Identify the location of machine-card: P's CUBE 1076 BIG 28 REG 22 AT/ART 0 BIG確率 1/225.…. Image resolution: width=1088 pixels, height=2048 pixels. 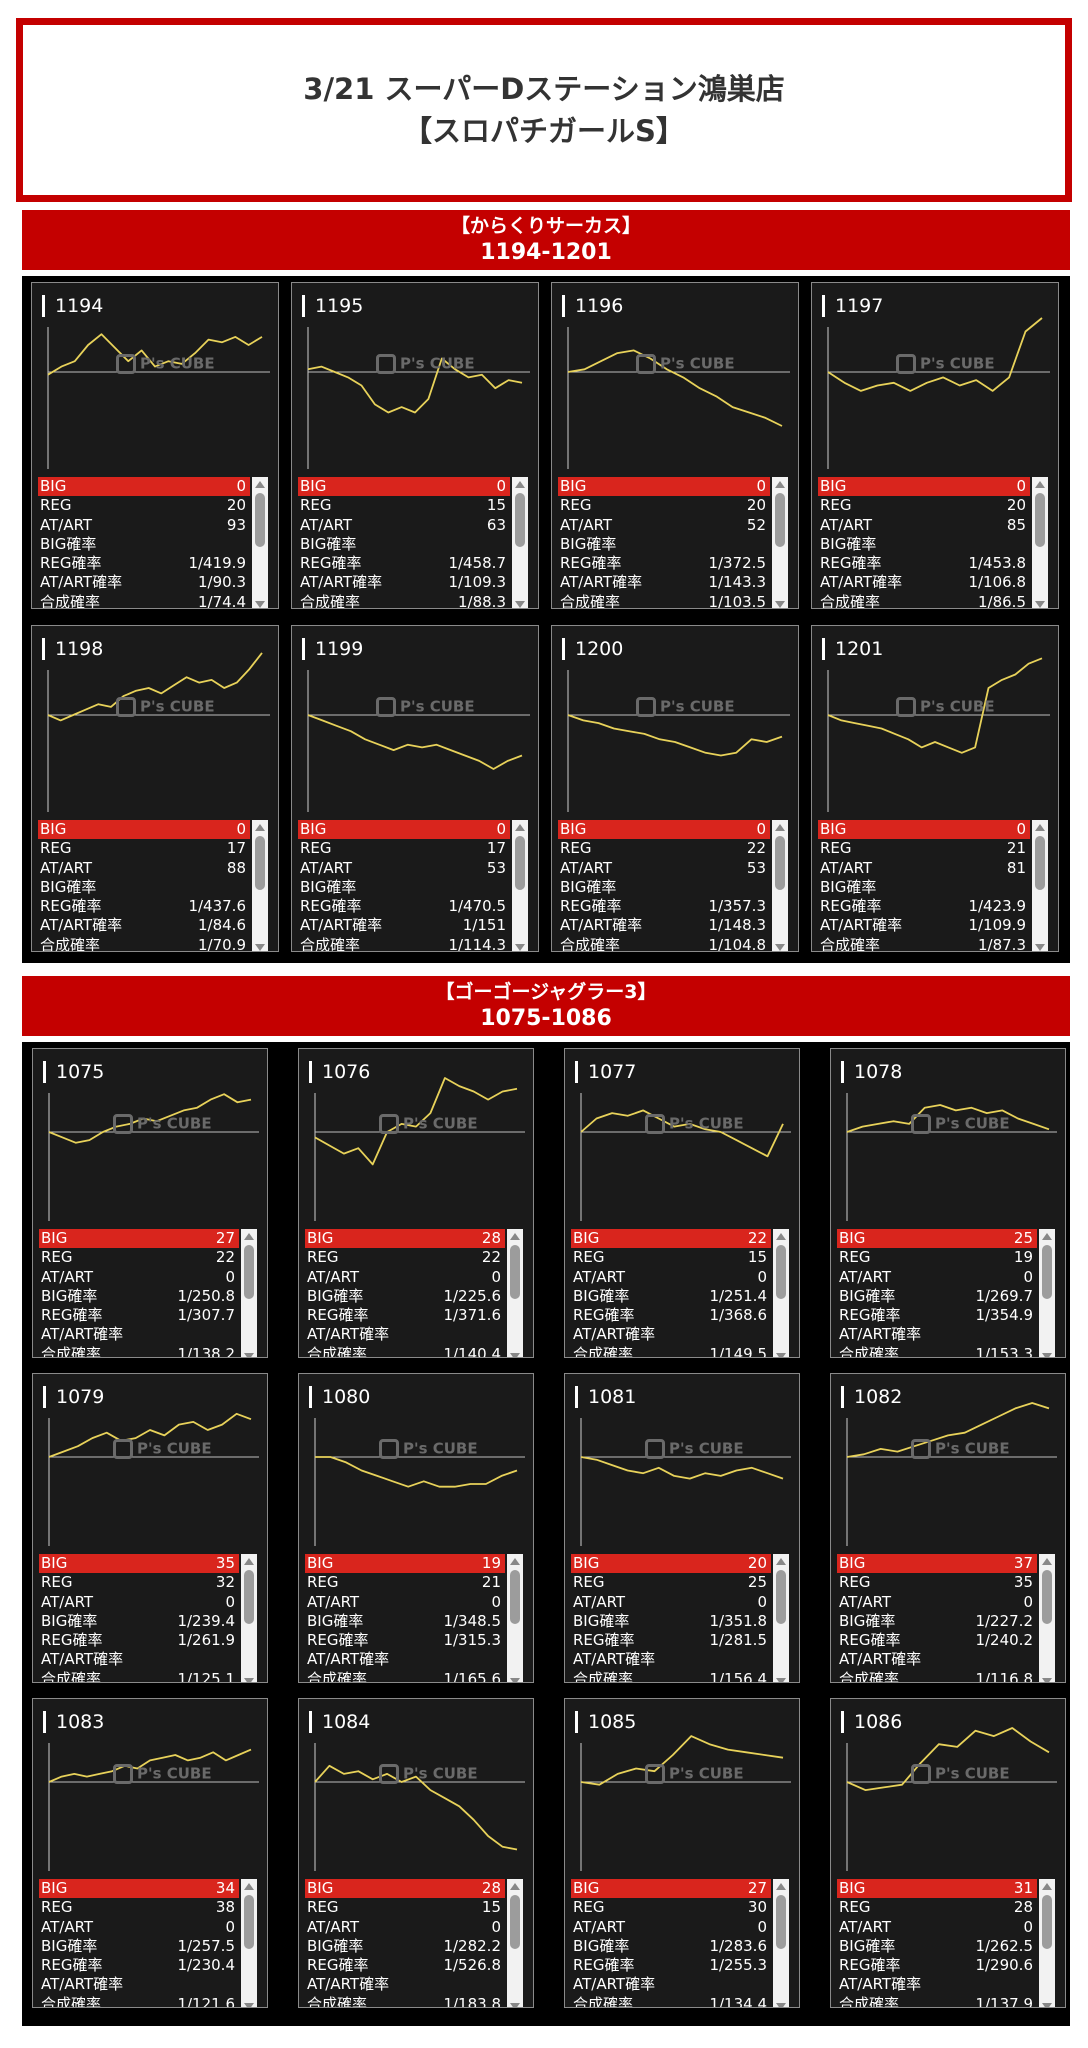
(416, 1203).